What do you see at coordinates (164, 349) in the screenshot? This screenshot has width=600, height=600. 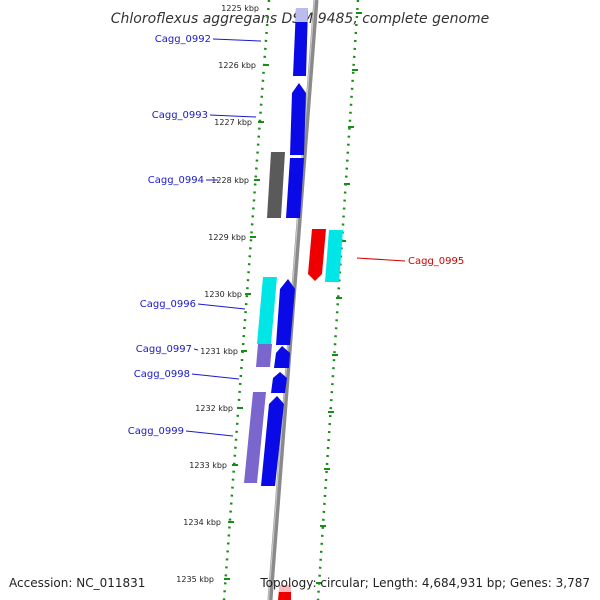 I see `gene-label-cagg-0997: Cagg_0997` at bounding box center [164, 349].